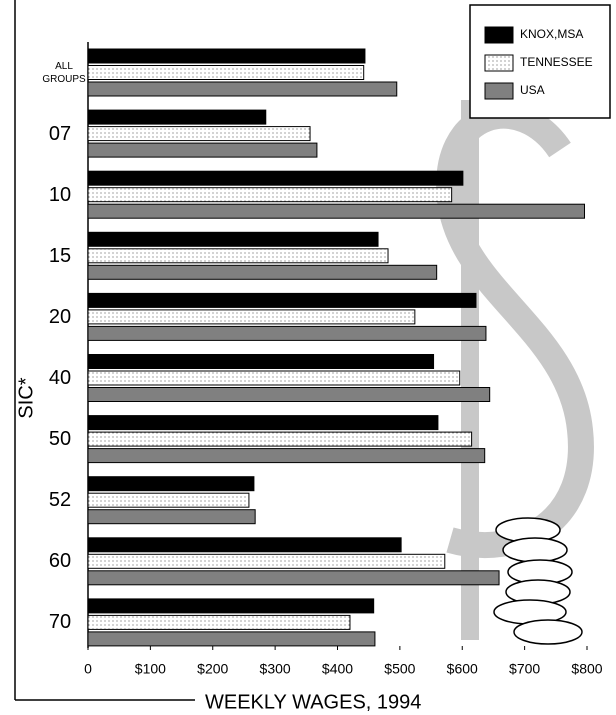  What do you see at coordinates (60, 378) in the screenshot?
I see `y-tick-label: 40` at bounding box center [60, 378].